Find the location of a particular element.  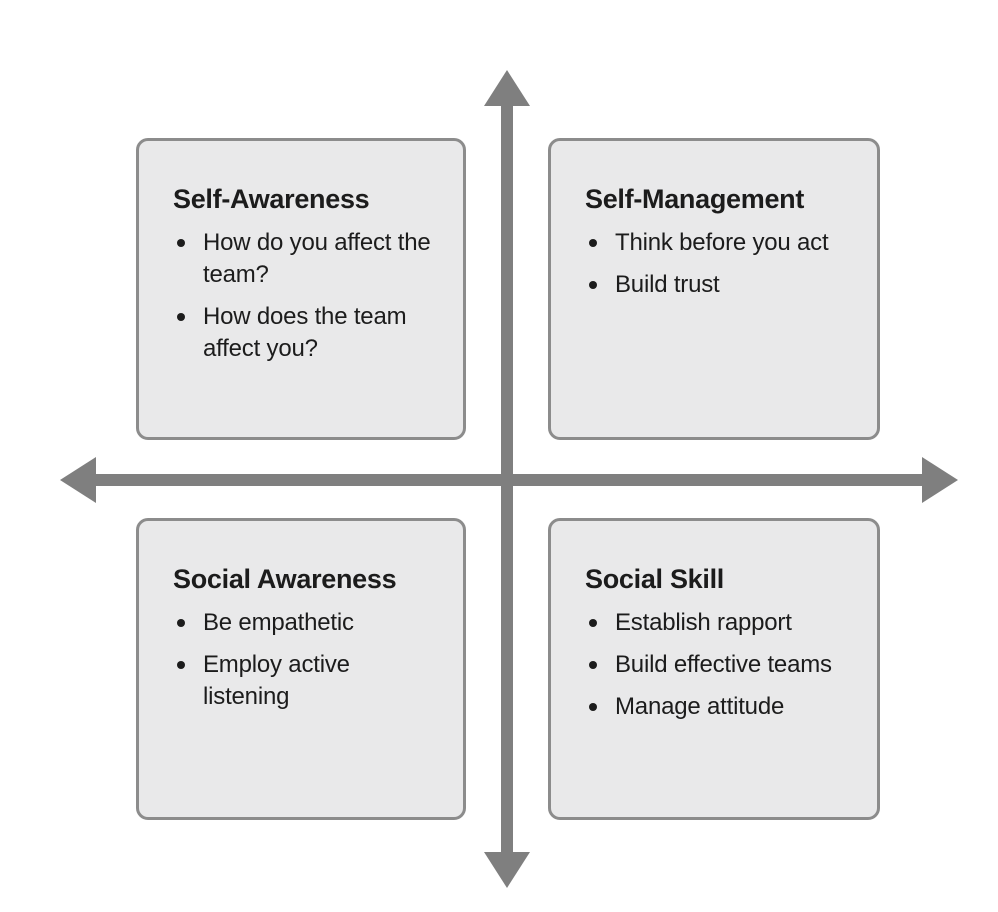

bullet-item: Employ active listening is located at coordinates (307, 681).